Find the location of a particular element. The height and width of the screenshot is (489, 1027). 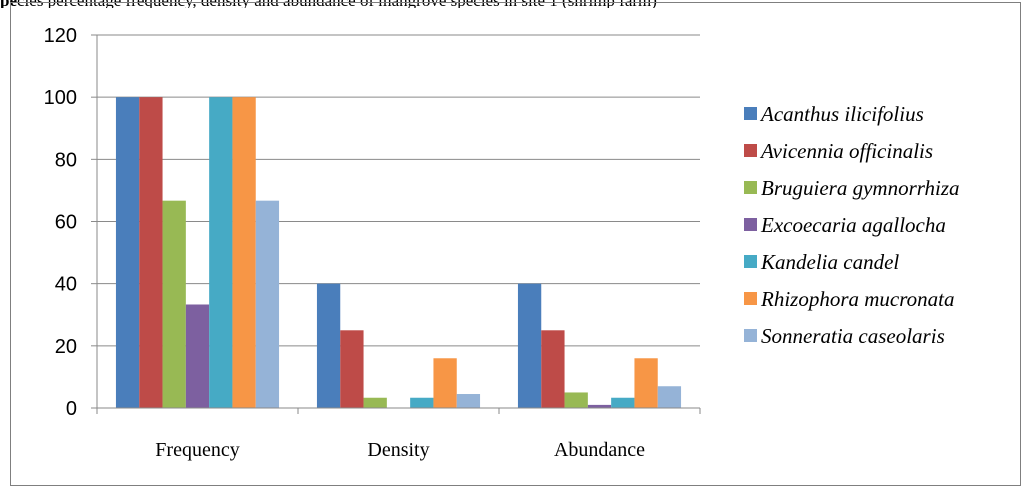

legend-label: Kandelia candel is located at coordinates (829, 262).